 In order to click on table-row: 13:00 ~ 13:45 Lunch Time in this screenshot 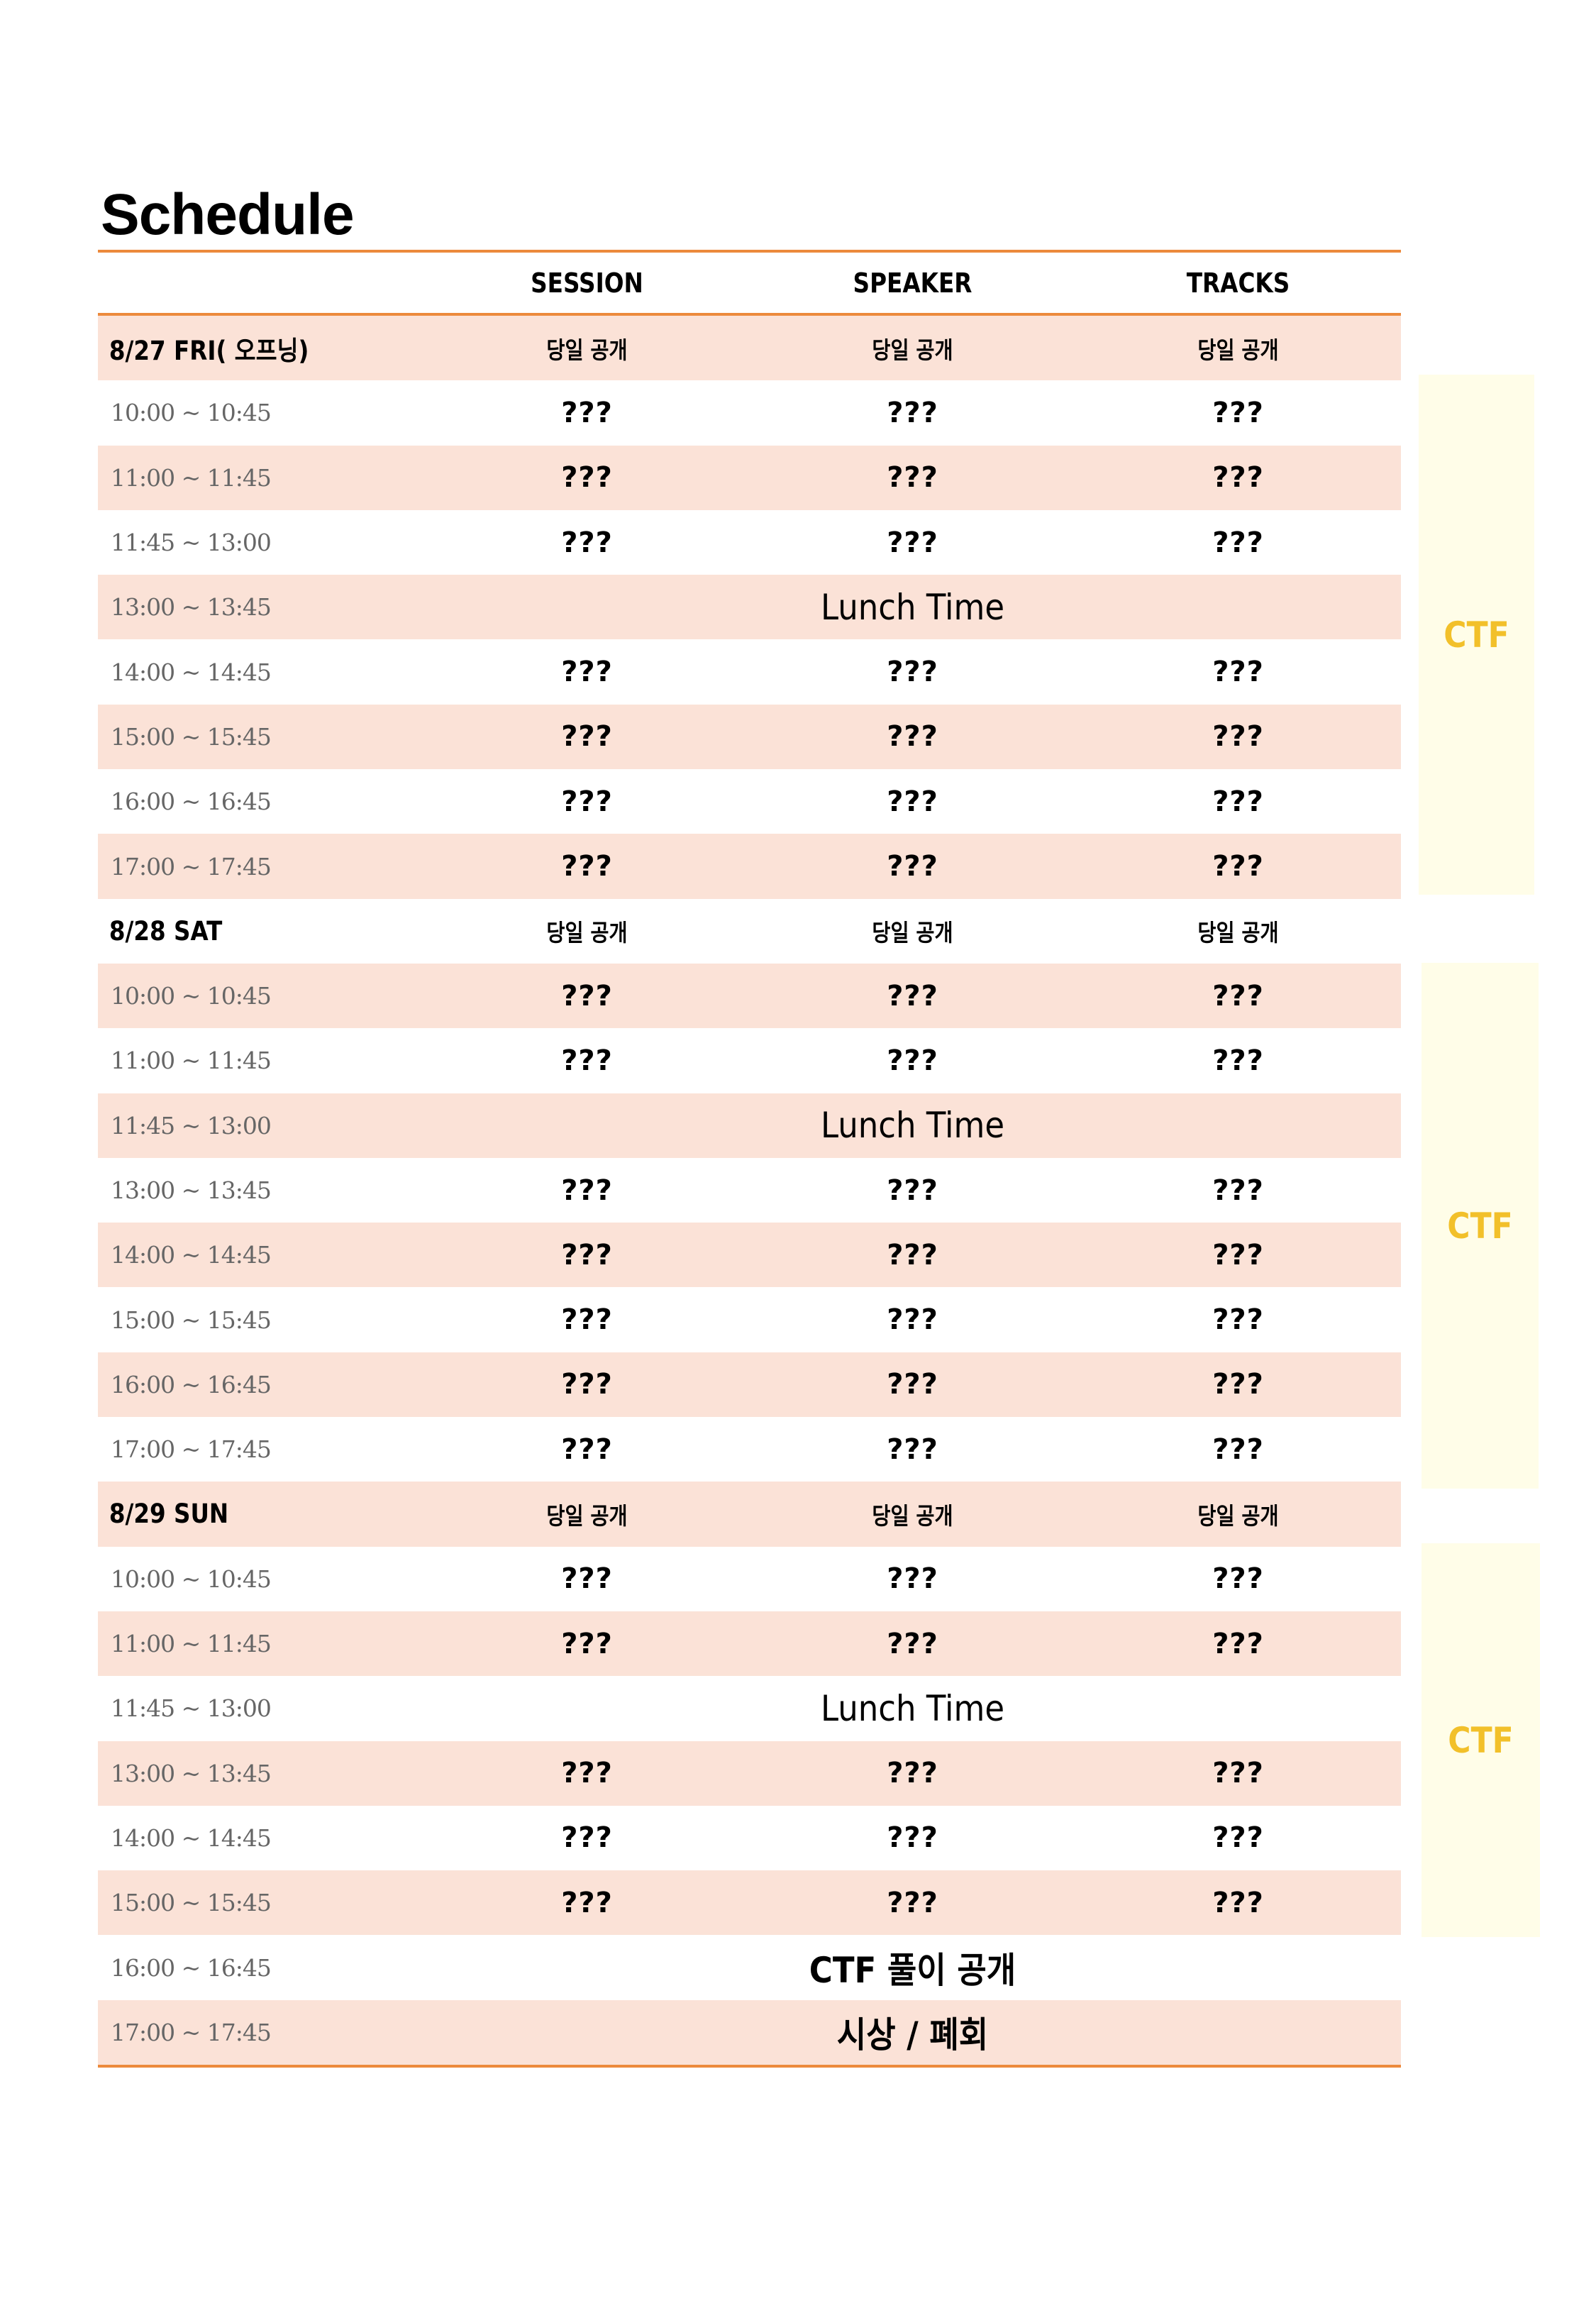, I will do `click(749, 607)`.